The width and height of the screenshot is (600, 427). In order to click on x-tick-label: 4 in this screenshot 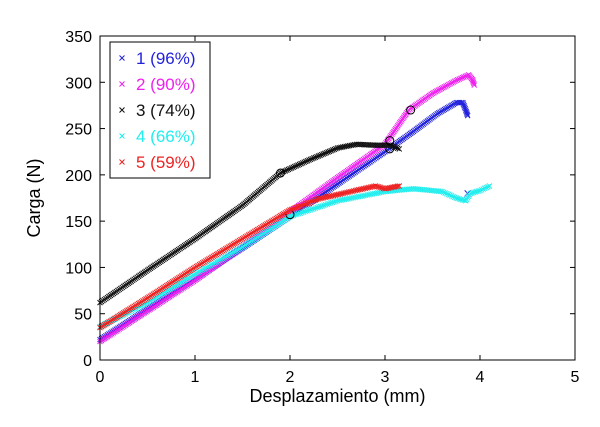, I will do `click(480, 377)`.